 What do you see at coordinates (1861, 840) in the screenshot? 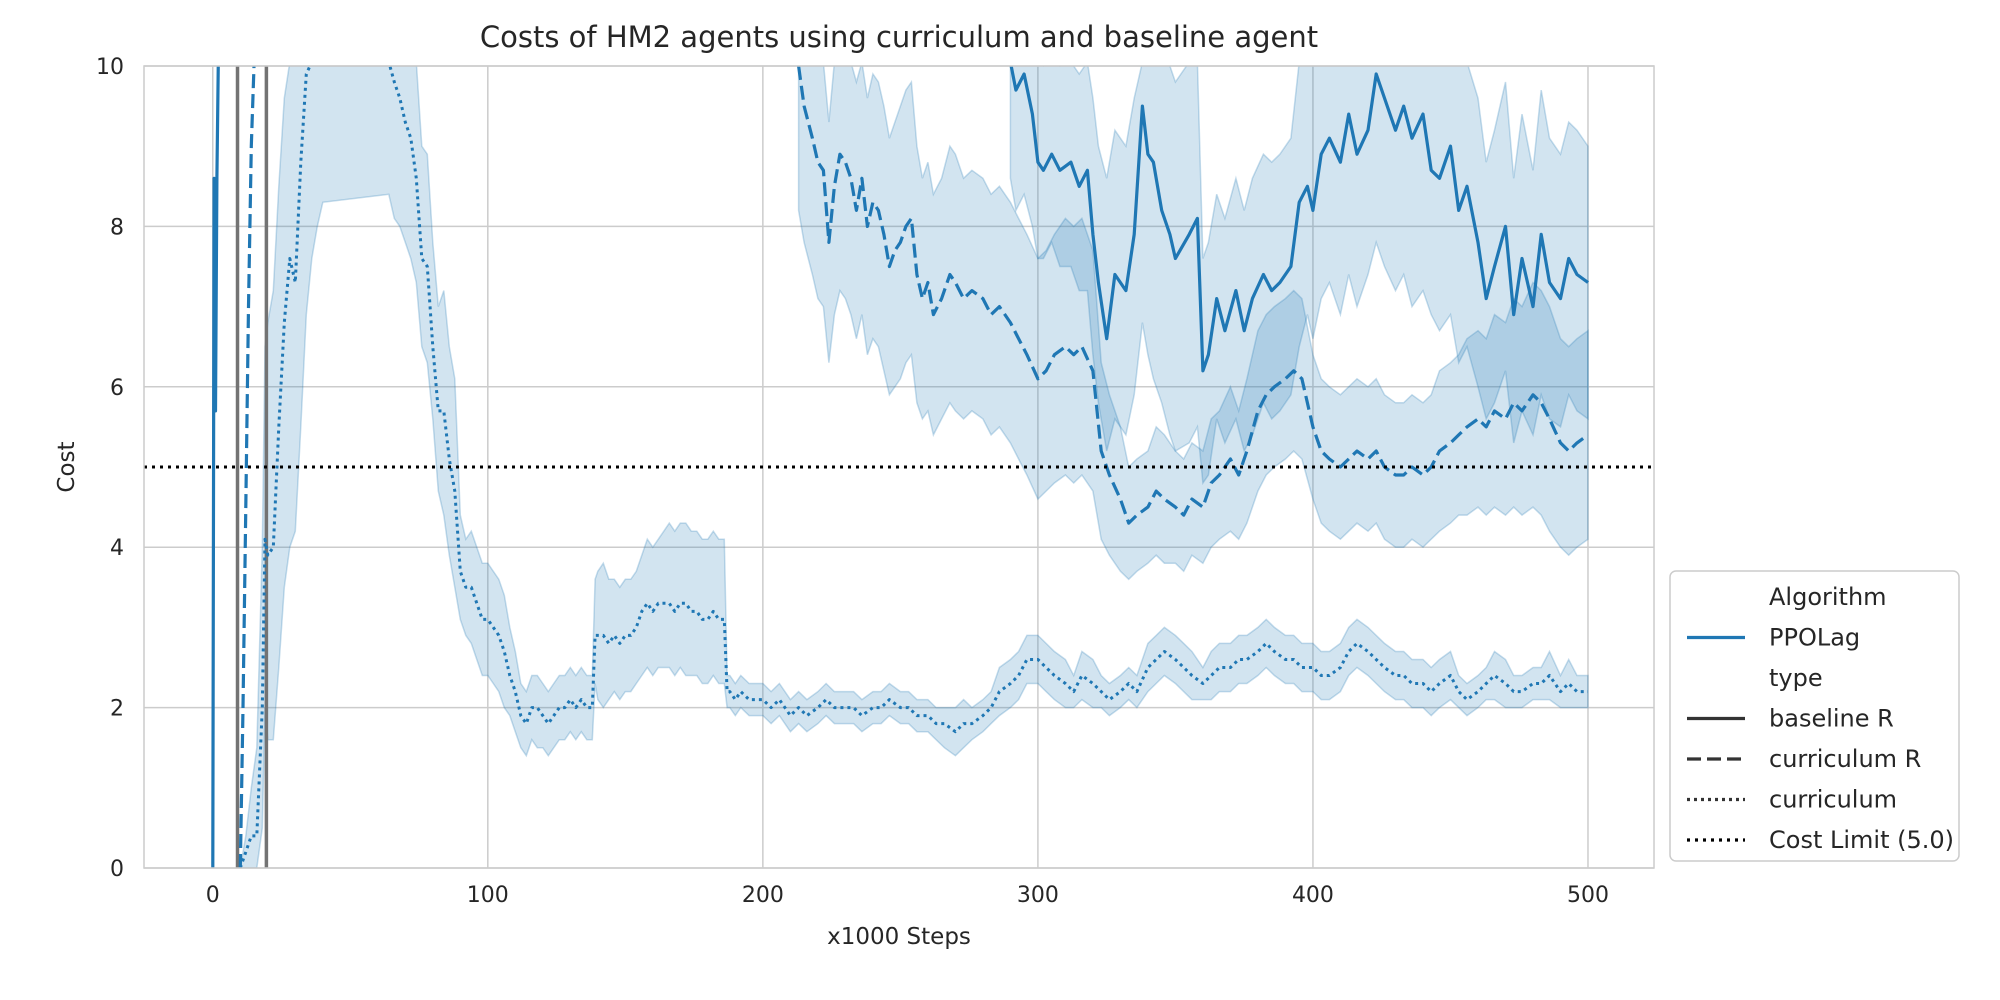
I see `legend-label: Cost Limit (5.0)` at bounding box center [1861, 840].